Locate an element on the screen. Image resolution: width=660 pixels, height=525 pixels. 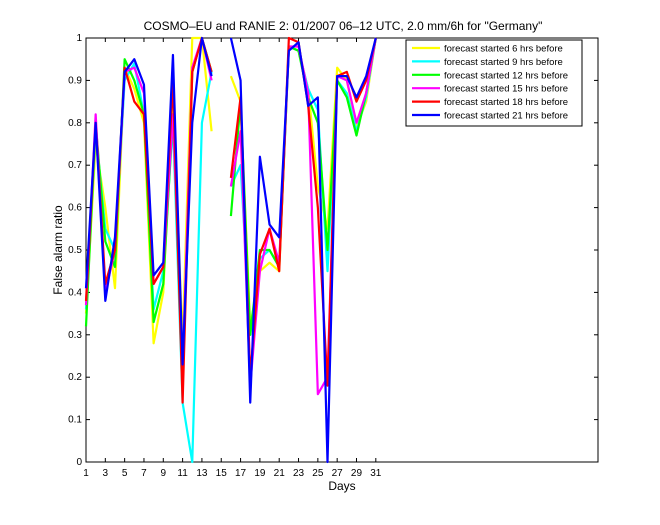
x-tick-label: 23 is located at coordinates (299, 473).